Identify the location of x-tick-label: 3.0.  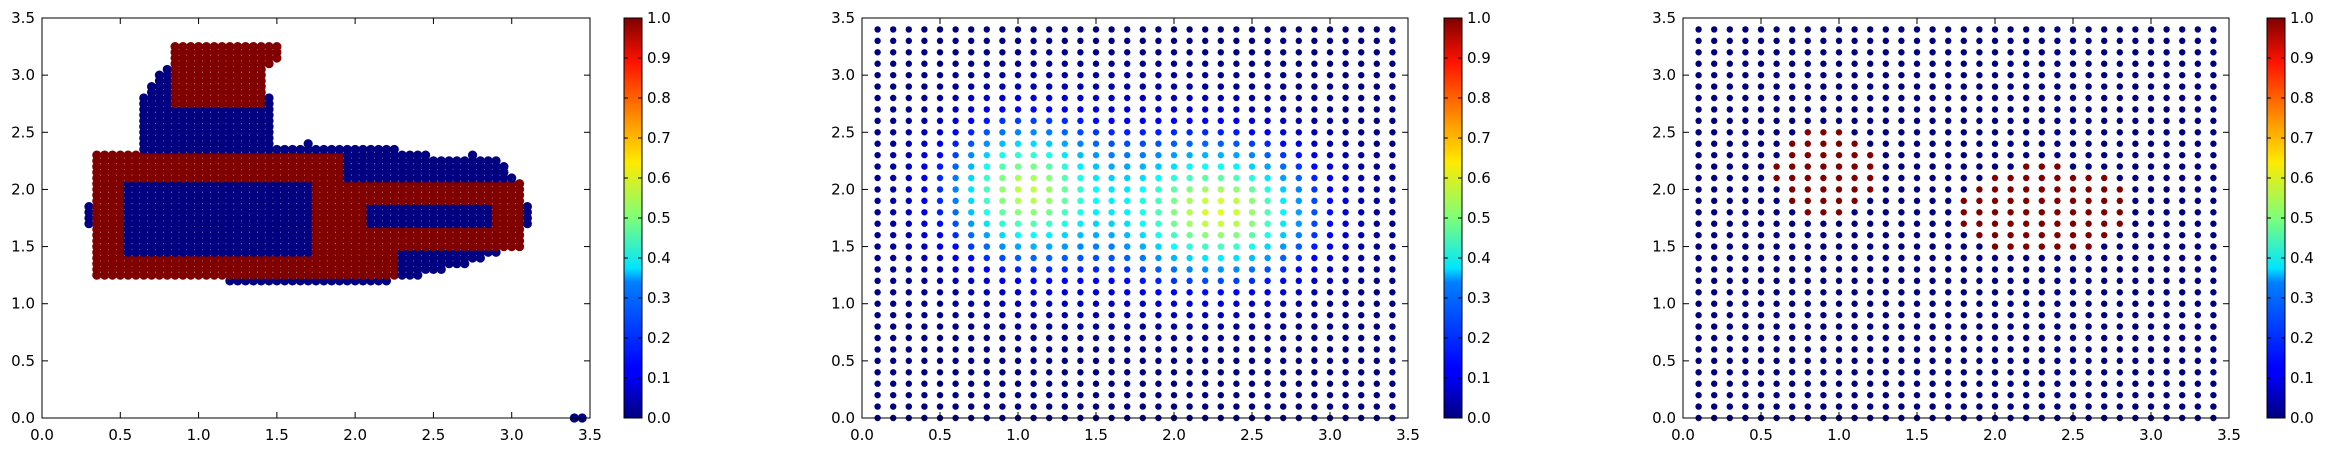
(1330, 435).